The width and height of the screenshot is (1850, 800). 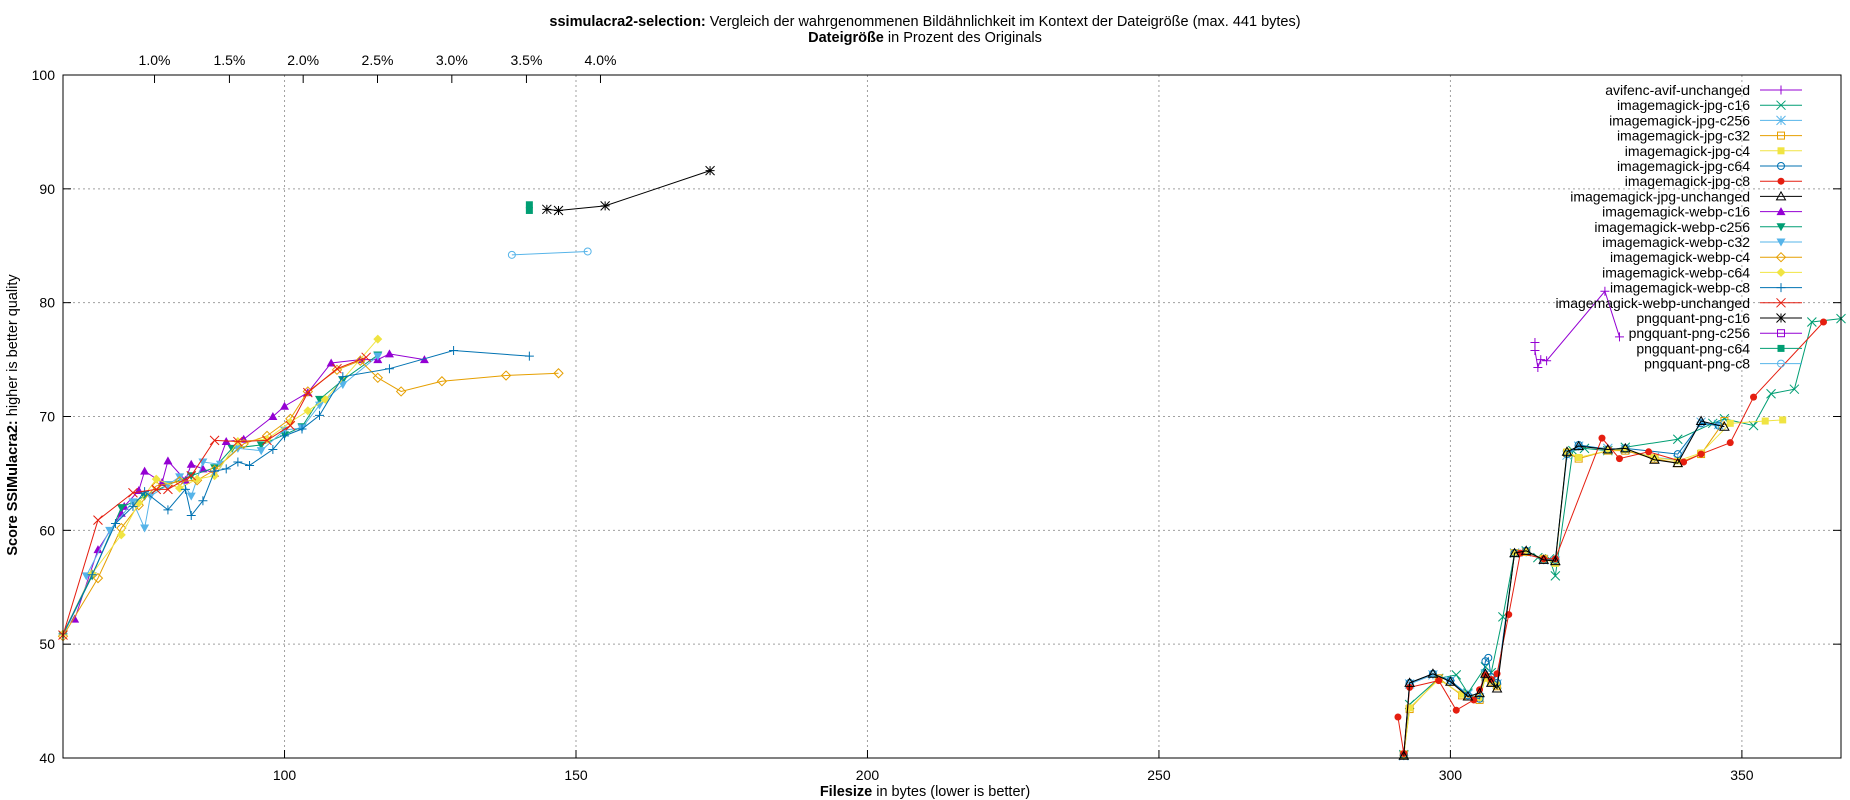 What do you see at coordinates (13, 347) in the screenshot?
I see `y-axis-label-rest: higher is better quality` at bounding box center [13, 347].